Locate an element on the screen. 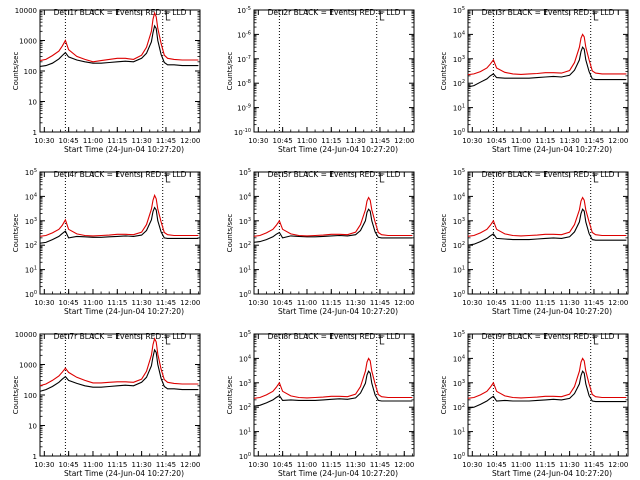  chart-title: Det 1r BLACK = Events, RED = LLD is located at coordinates (120, 12).